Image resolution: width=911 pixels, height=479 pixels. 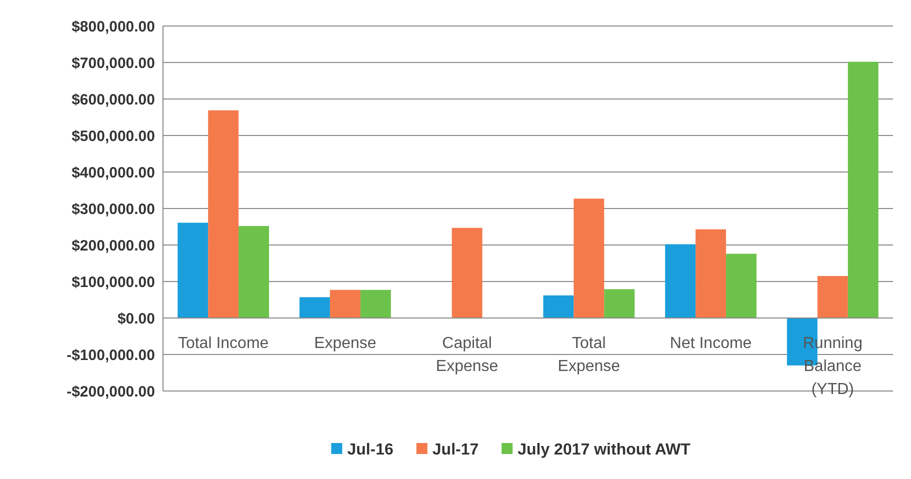 I want to click on x-tick-label: Expense, so click(x=345, y=343).